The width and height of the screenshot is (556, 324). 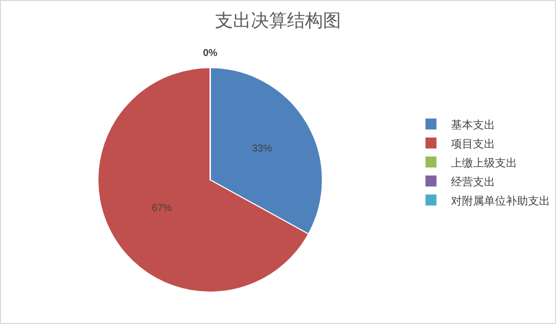 I want to click on data-label: 33%, so click(x=262, y=149).